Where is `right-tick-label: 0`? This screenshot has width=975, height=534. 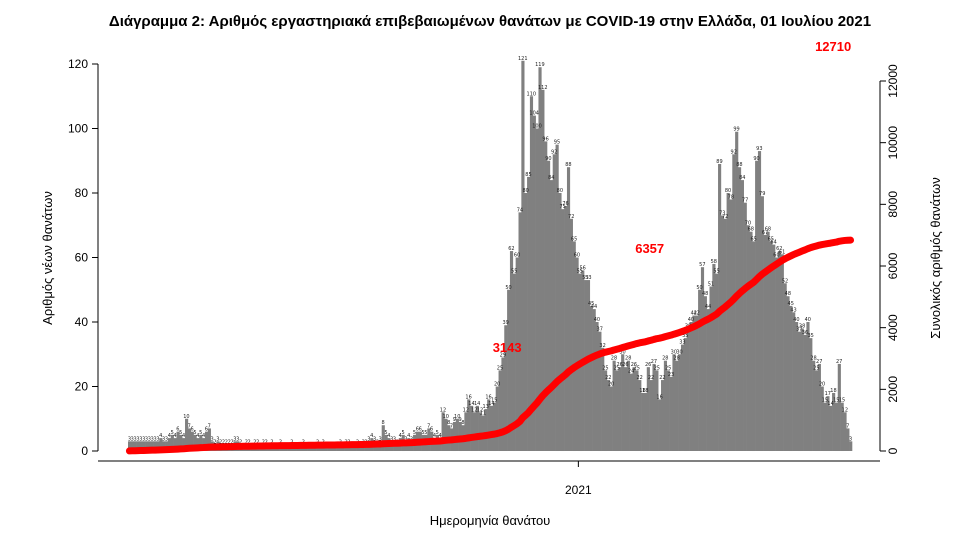 right-tick-label: 0 is located at coordinates (893, 450).